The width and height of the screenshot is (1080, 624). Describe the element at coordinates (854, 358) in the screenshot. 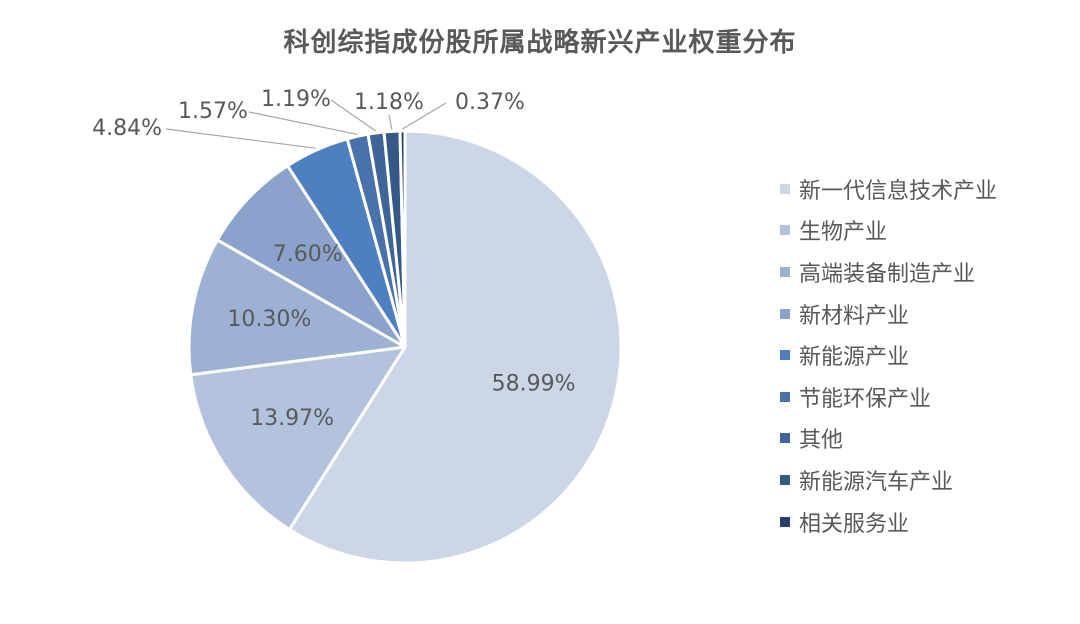

I see `legend-label: 新能源产业` at that location.